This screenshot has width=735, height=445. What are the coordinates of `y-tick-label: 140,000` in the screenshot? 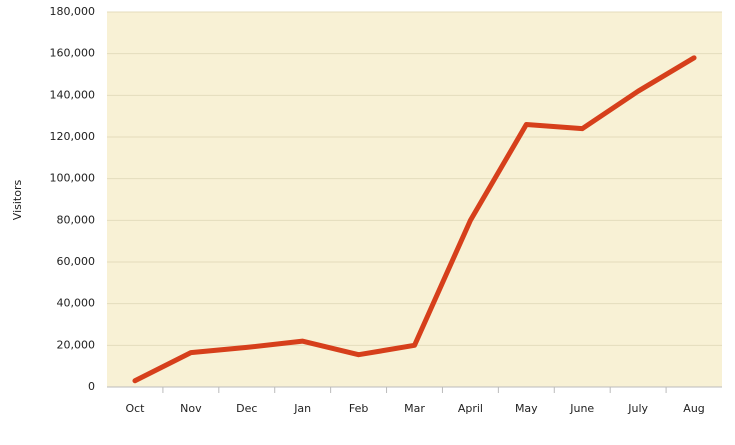 It's located at (73, 94).